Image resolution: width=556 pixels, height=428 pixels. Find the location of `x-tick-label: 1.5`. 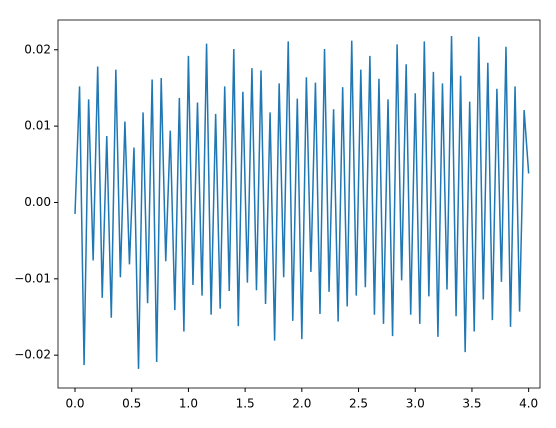

x-tick-label: 1.5 is located at coordinates (245, 404).